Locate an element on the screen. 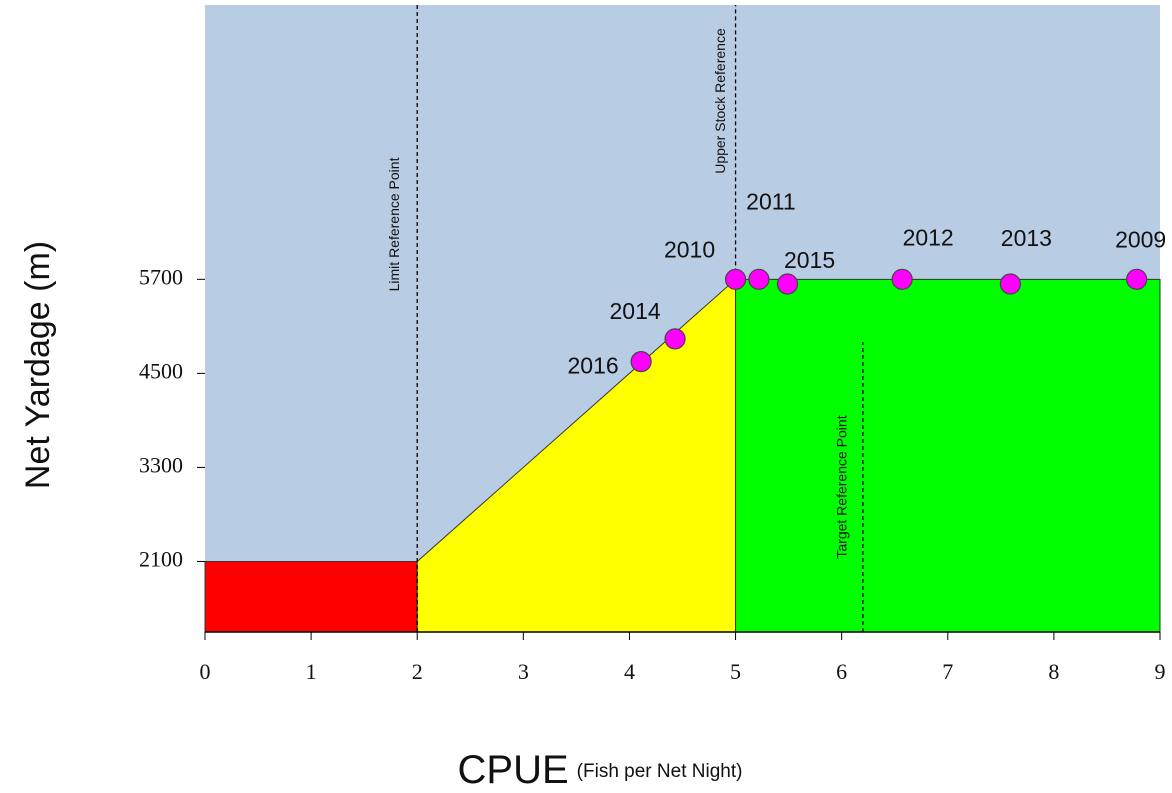 The image size is (1172, 793). y-tick-label: 2100 is located at coordinates (161, 559).